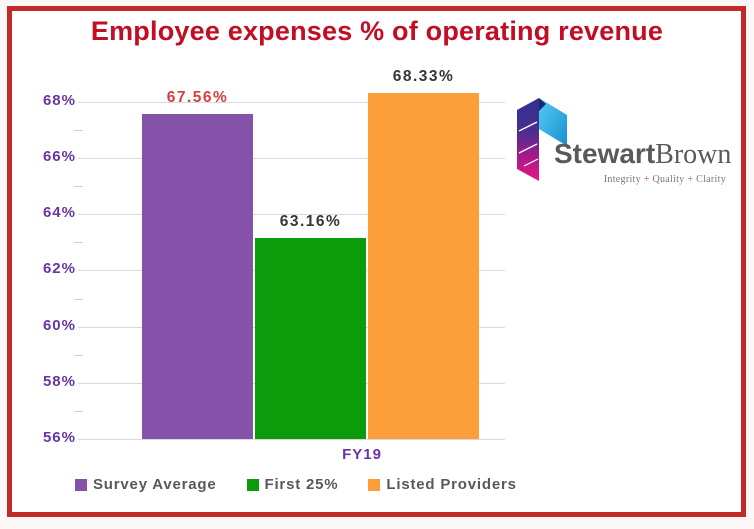 The image size is (754, 529). Describe the element at coordinates (451, 484) in the screenshot. I see `legend-label-listed-providers: Listed Providers` at that location.